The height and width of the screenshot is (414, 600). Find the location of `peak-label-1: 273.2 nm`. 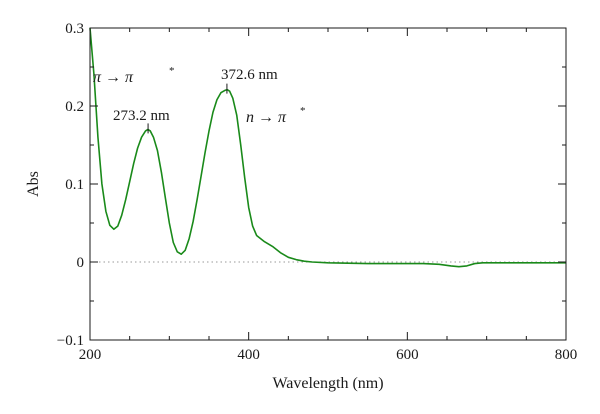

peak-label-1: 273.2 nm is located at coordinates (141, 116).